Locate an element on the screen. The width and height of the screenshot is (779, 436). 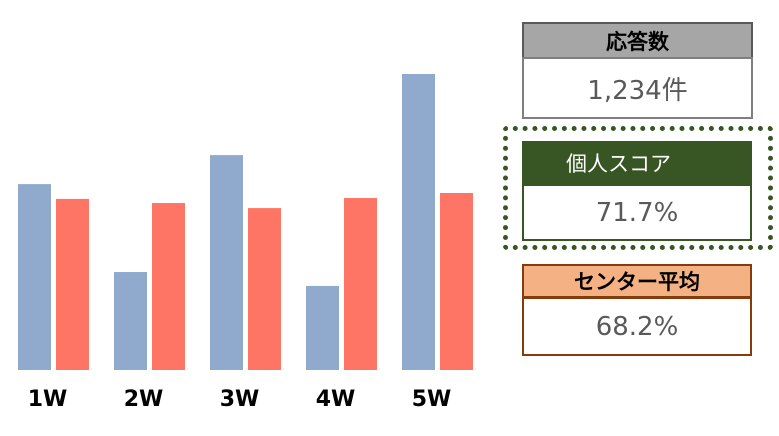
x-tick-label: 1W is located at coordinates (48, 399).